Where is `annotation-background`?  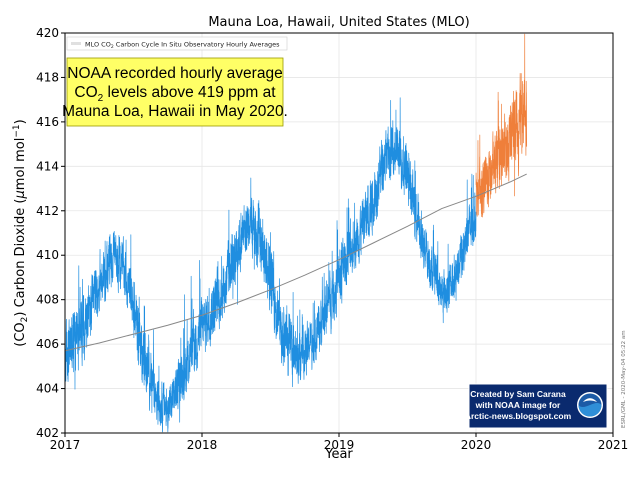
annotation-background is located at coordinates (175, 92).